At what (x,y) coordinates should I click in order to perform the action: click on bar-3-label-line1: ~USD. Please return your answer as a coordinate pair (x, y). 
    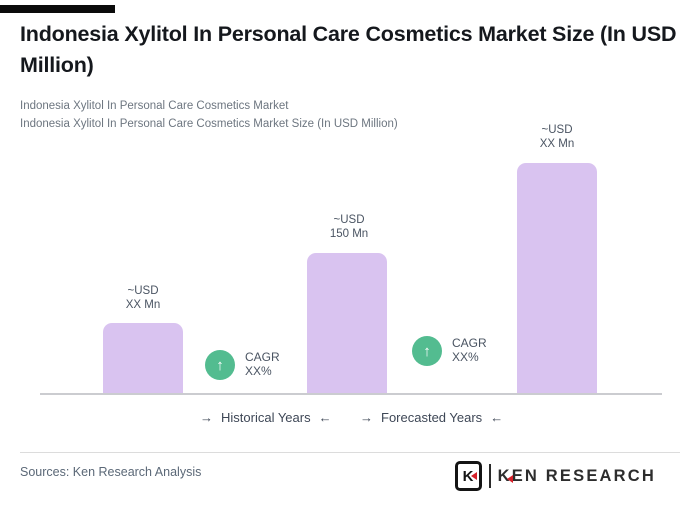
    Looking at the image, I should click on (557, 130).